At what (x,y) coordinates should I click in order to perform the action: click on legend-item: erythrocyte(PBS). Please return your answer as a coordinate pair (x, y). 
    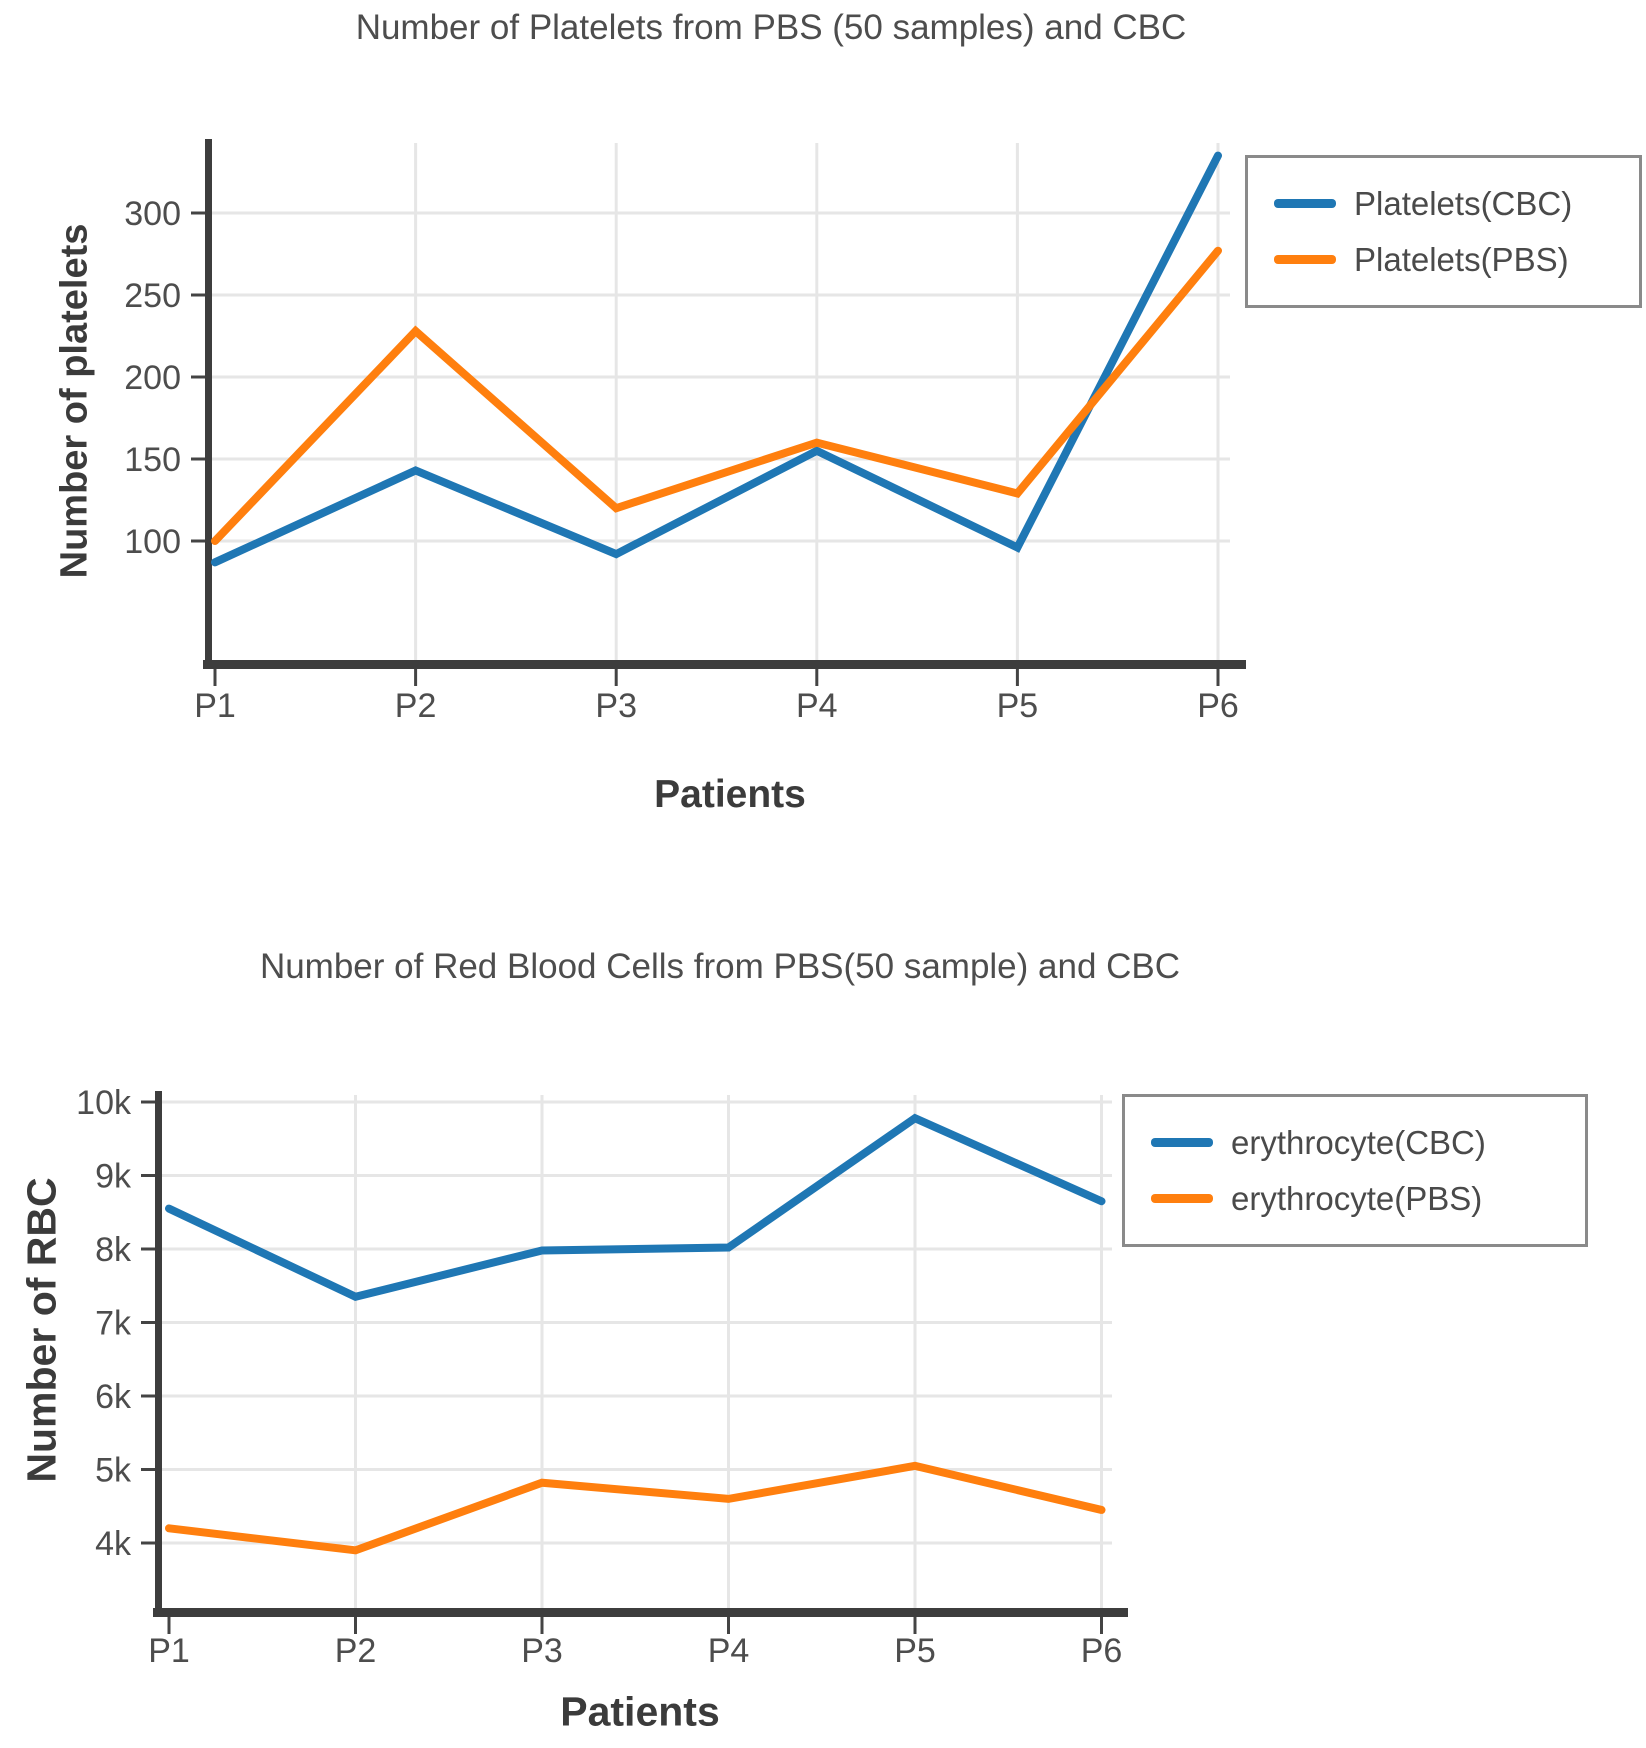
    Looking at the image, I should click on (1368, 1199).